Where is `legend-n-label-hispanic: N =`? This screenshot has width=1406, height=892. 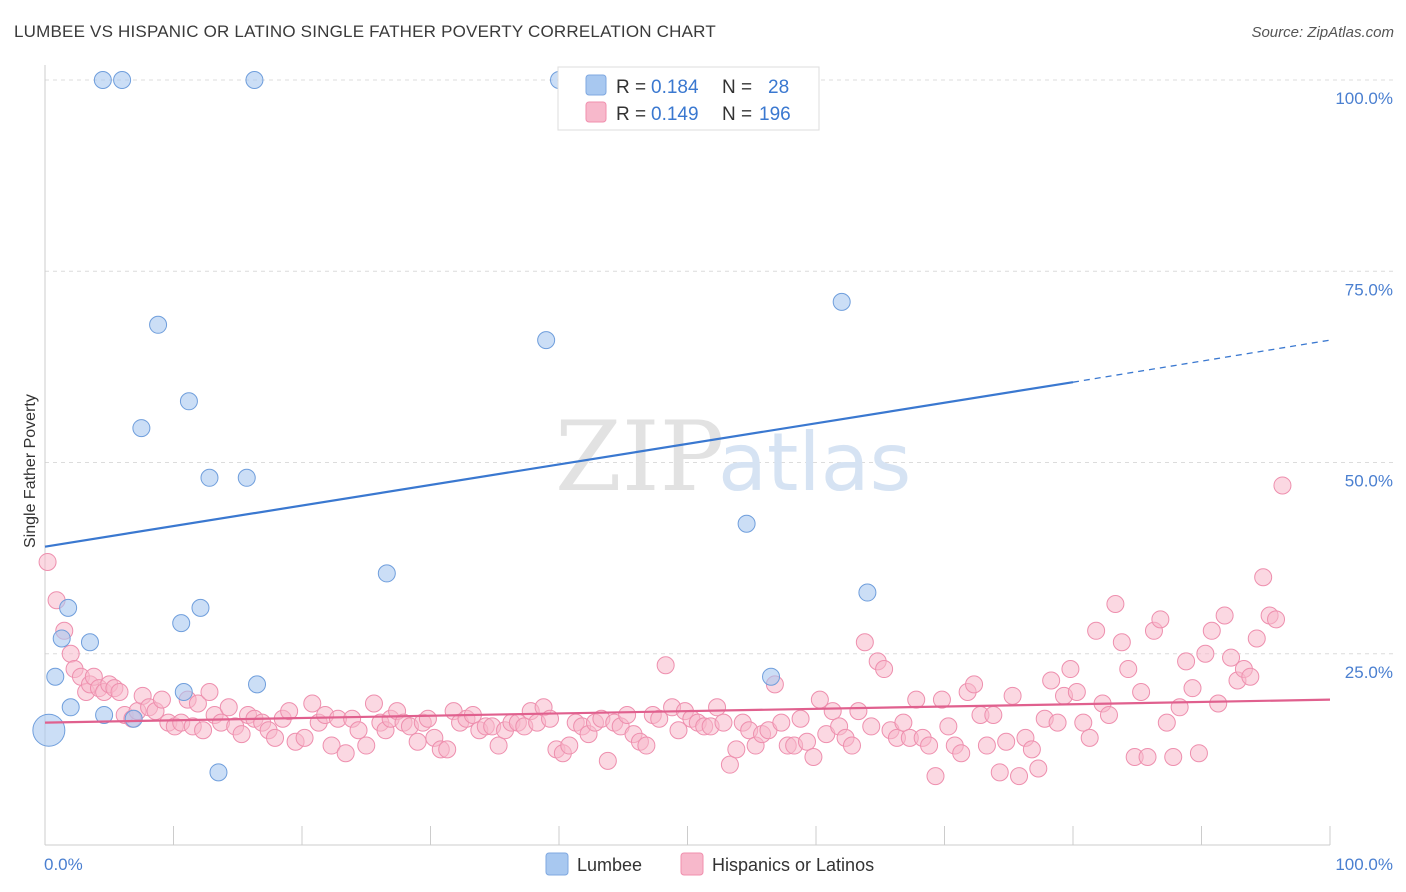
legend-n-label-hispanic: N = is located at coordinates (737, 114).